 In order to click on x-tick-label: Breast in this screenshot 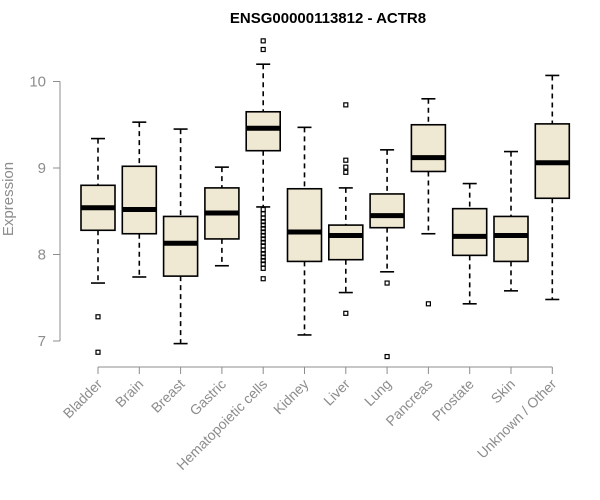, I will do `click(168, 396)`.